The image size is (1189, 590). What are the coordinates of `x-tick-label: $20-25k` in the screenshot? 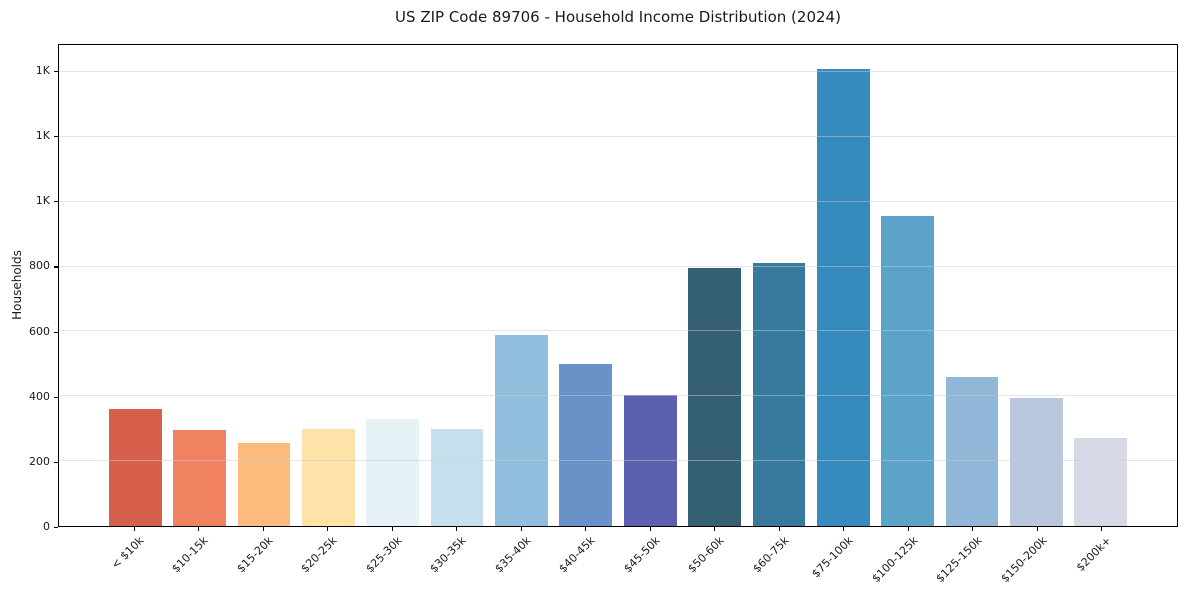 It's located at (319, 555).